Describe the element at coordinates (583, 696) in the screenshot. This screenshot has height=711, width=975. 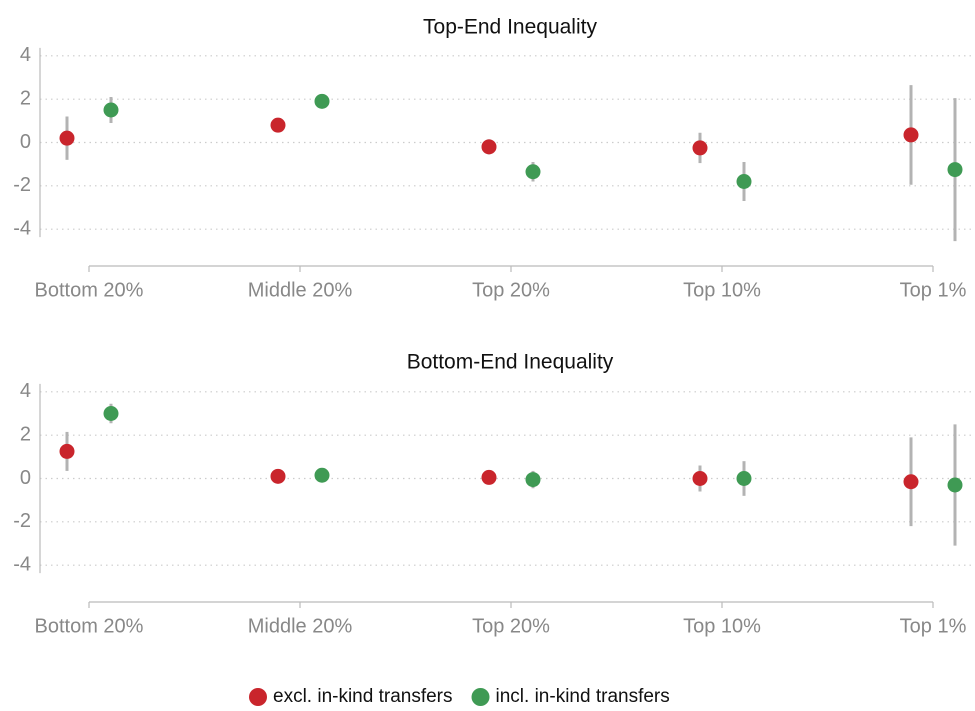
I see `legend-label: incl. in-kind transfers` at that location.